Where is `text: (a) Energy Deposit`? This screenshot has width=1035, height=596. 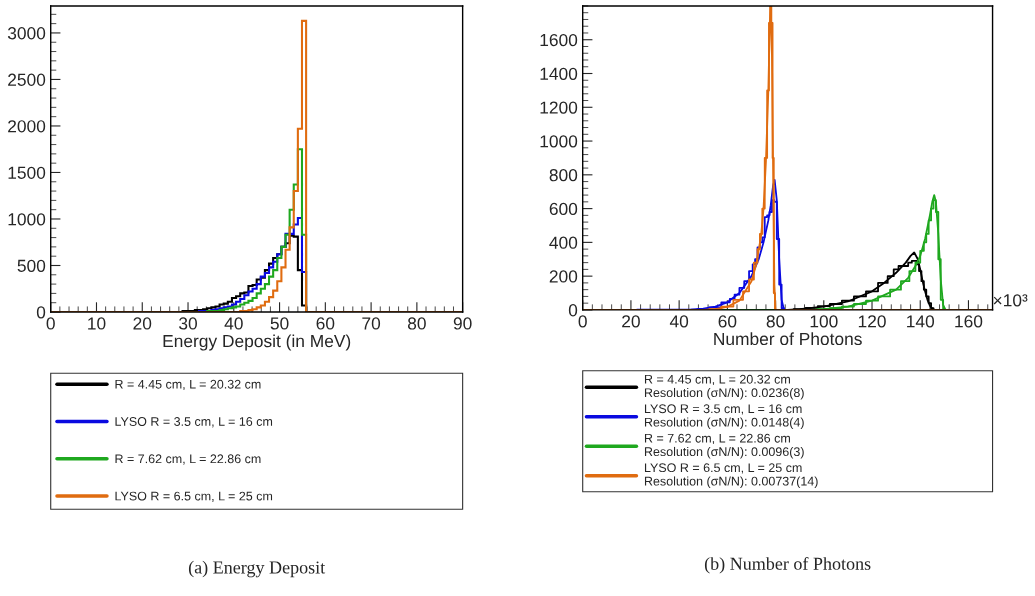
text: (a) Energy Deposit is located at coordinates (257, 569).